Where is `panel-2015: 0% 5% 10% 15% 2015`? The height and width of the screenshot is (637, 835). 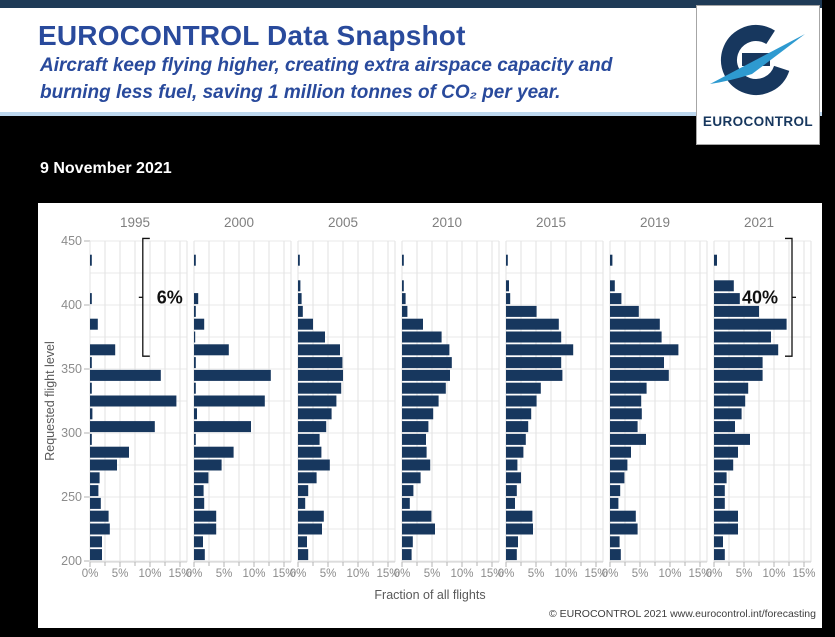 panel-2015: 0% 5% 10% 15% 2015 is located at coordinates (553, 397).